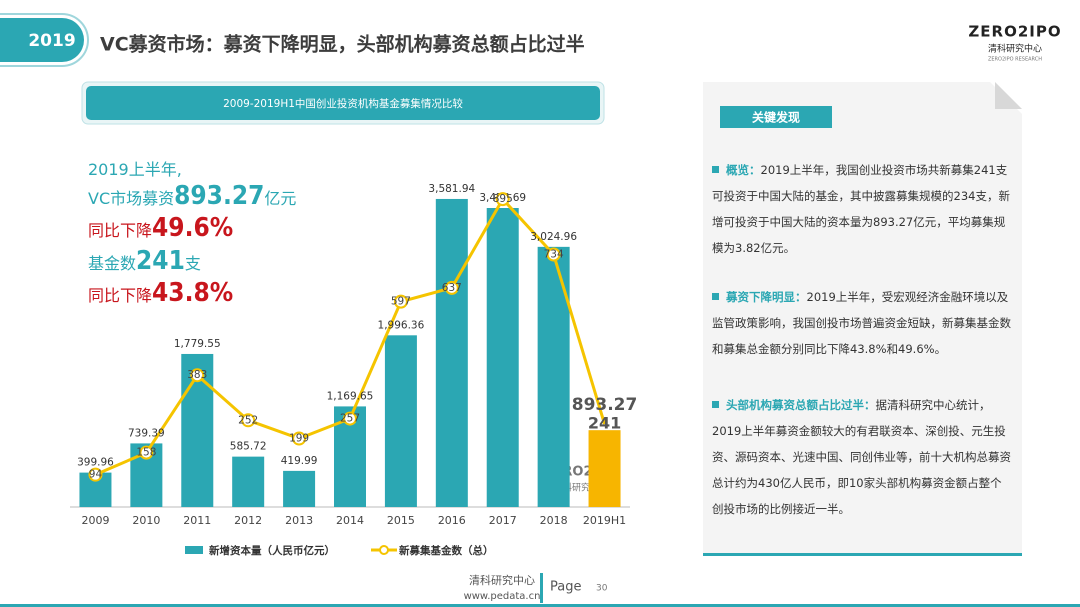  I want to click on bar-value-label: 399.96, so click(95, 463).